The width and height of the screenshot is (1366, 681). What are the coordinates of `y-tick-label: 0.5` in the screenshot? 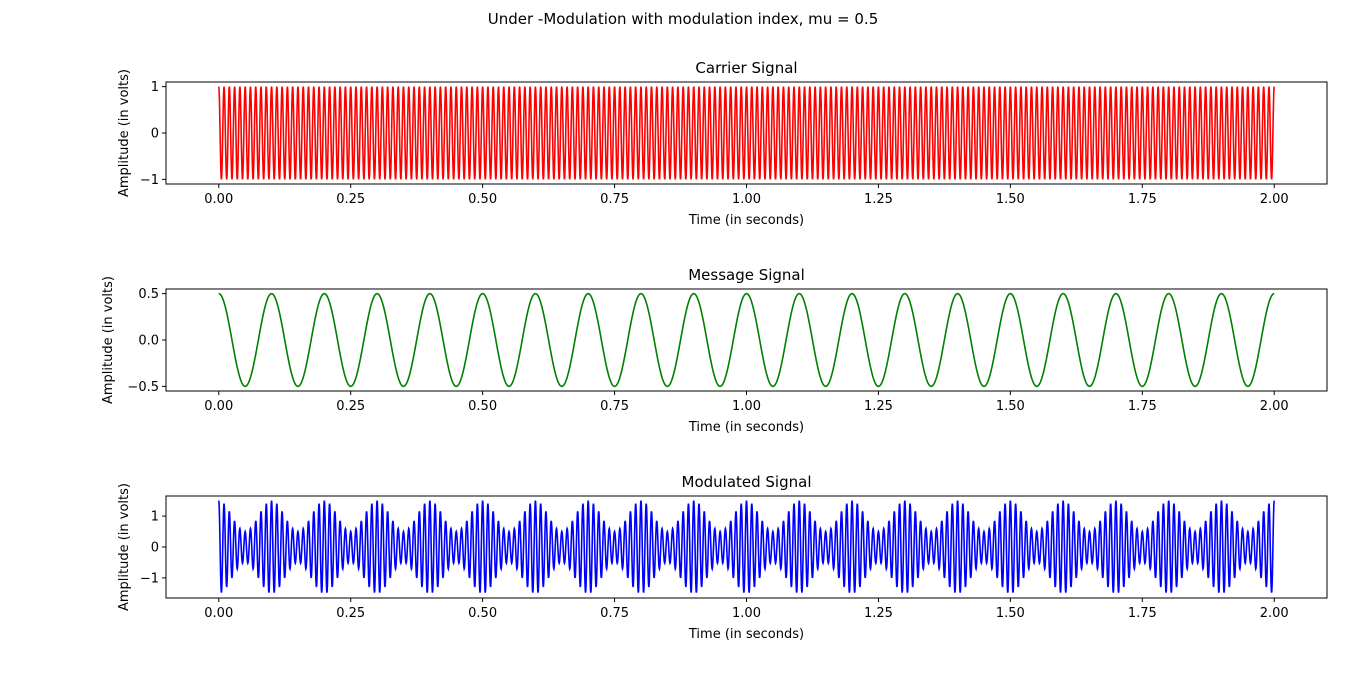 It's located at (148, 294).